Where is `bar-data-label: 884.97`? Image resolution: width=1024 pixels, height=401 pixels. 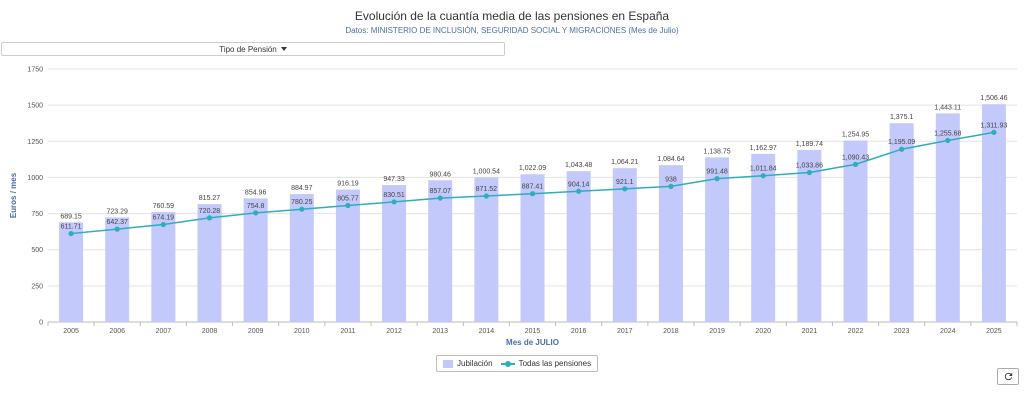 bar-data-label: 884.97 is located at coordinates (302, 188).